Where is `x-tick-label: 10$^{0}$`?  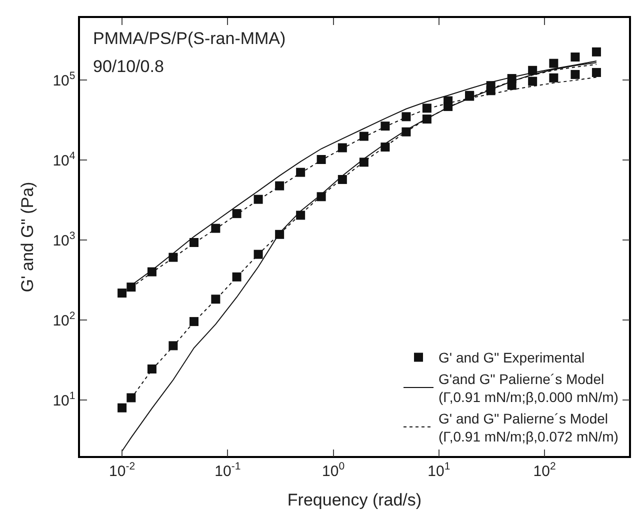
x-tick-label: 10$^{0}$ is located at coordinates (333, 470).